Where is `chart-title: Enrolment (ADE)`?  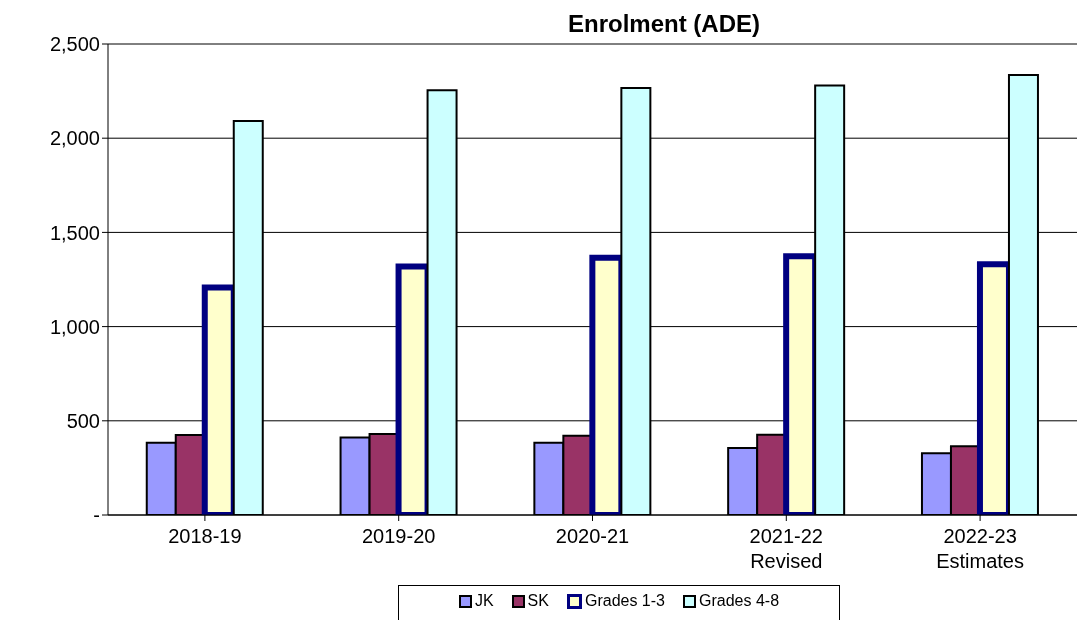 chart-title: Enrolment (ADE) is located at coordinates (664, 24).